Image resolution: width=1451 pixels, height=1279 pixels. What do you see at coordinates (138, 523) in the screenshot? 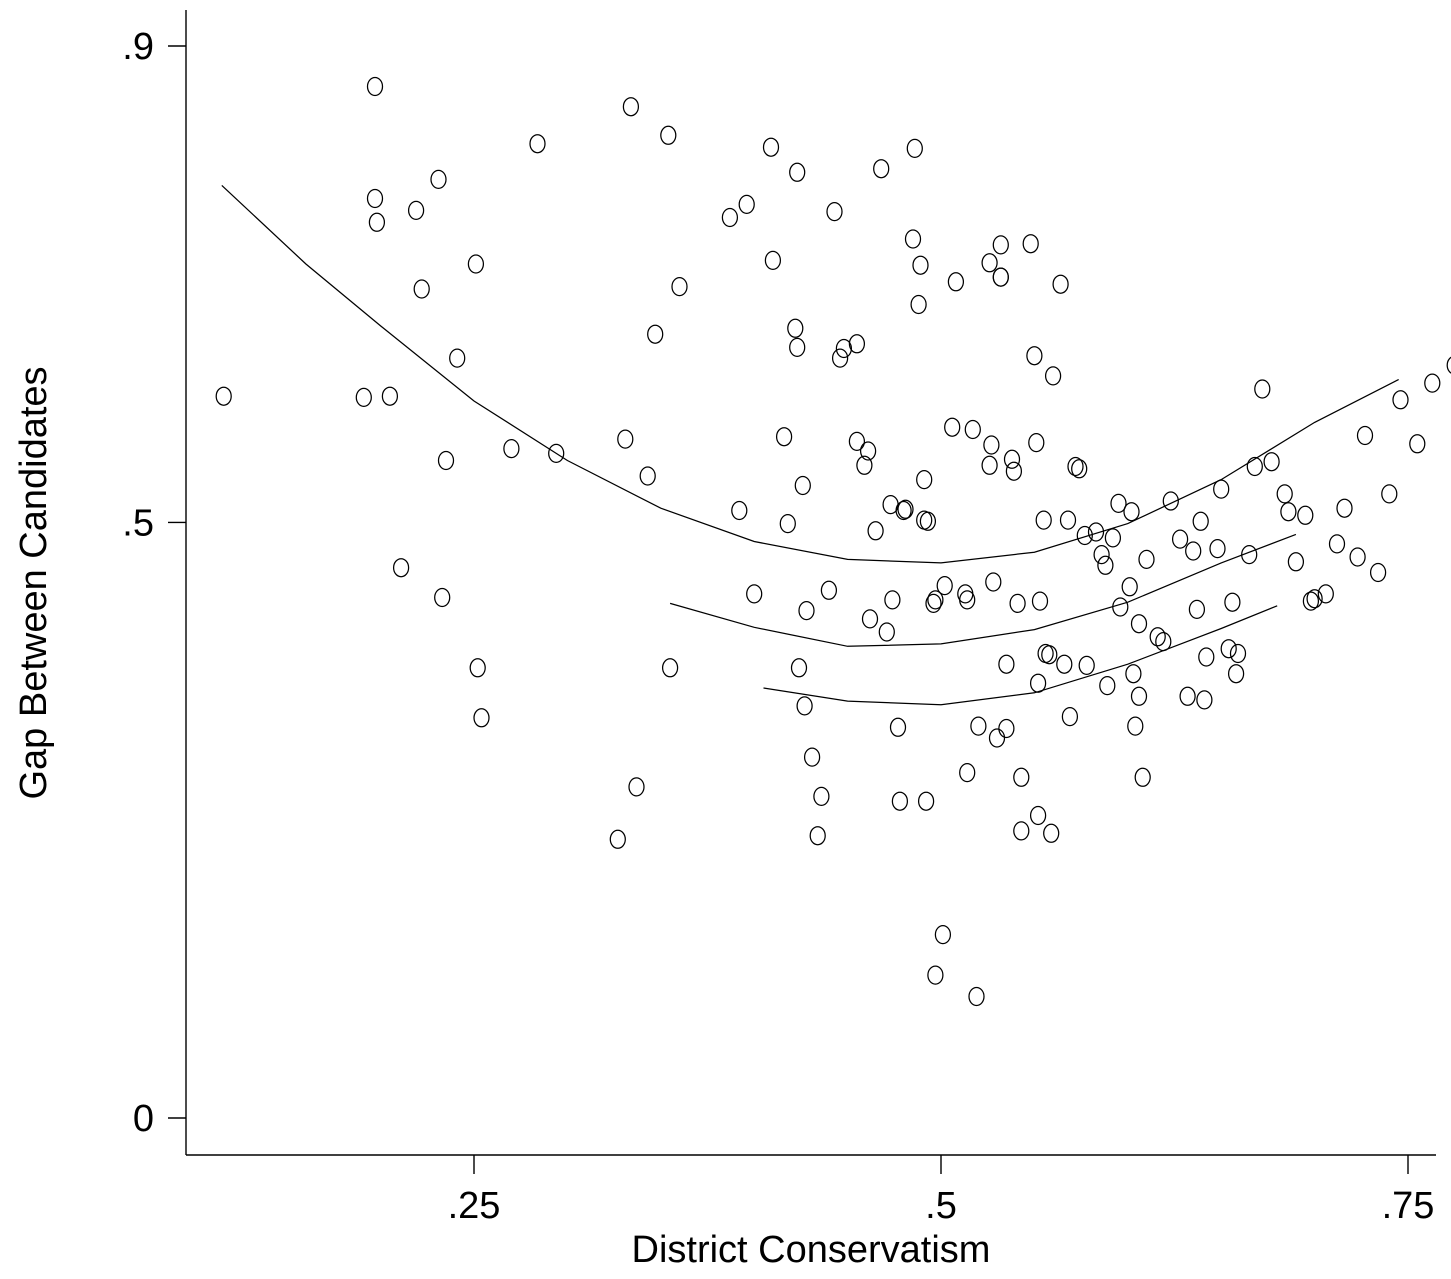
I see `y-tick-label: .5` at bounding box center [138, 523].